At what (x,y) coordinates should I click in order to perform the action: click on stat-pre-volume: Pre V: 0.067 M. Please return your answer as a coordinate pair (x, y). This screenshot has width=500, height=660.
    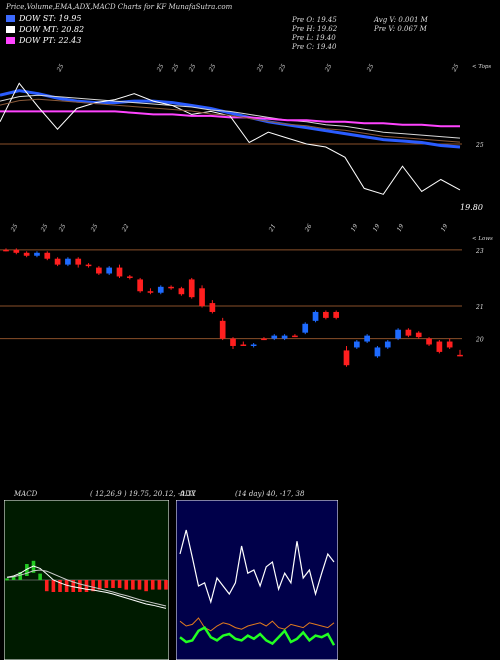
    Looking at the image, I should click on (400, 29).